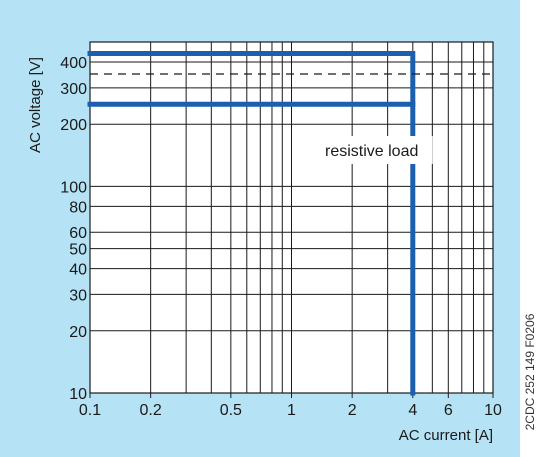 The width and height of the screenshot is (542, 457). I want to click on y-tick-label: 200, so click(73, 125).